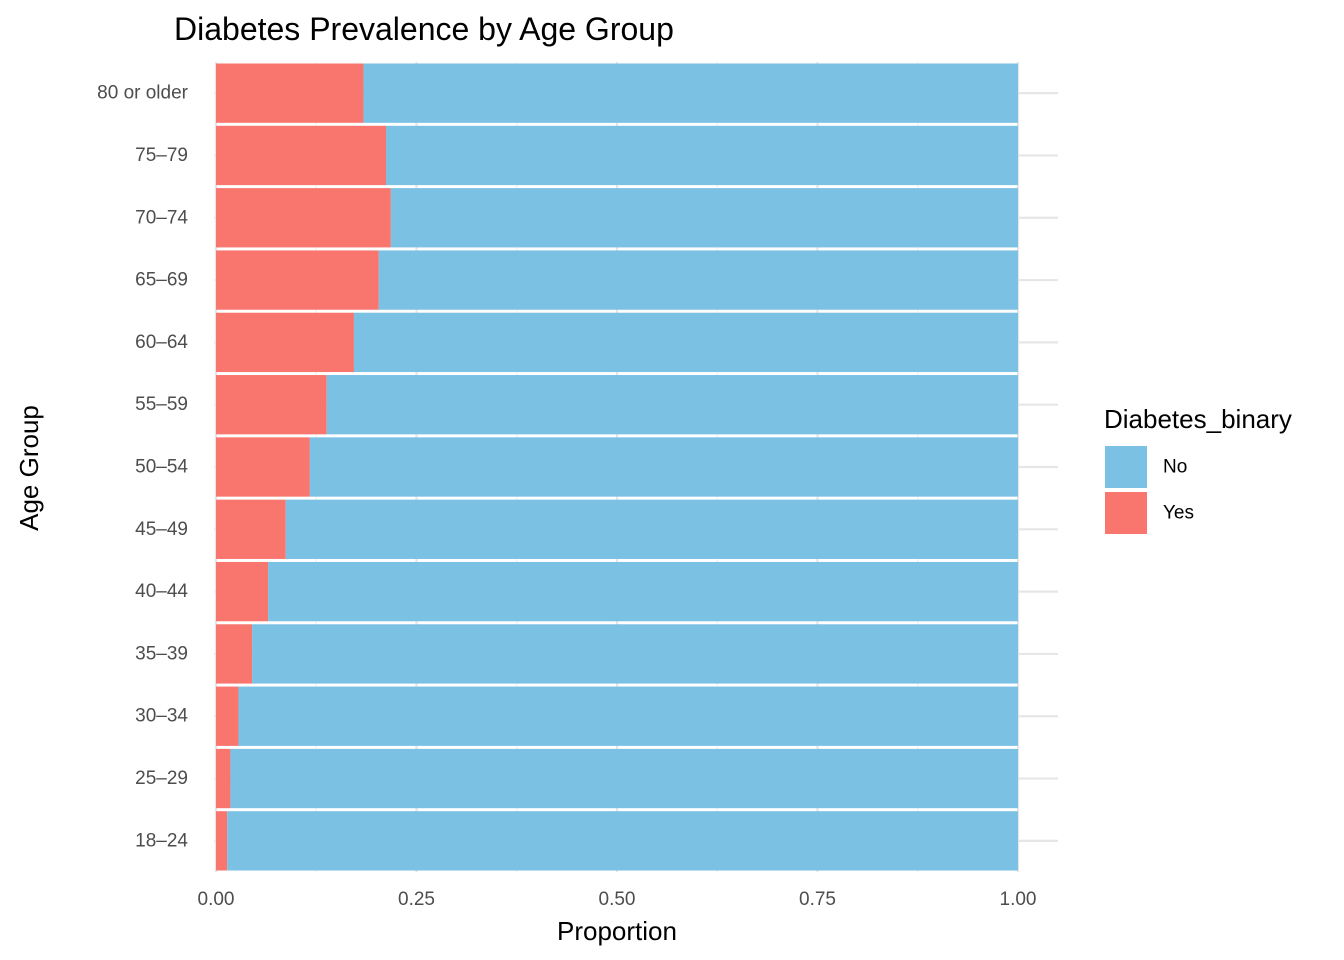 The height and width of the screenshot is (960, 1344). Describe the element at coordinates (161, 467) in the screenshot. I see `y-tick-label: 50–54` at that location.